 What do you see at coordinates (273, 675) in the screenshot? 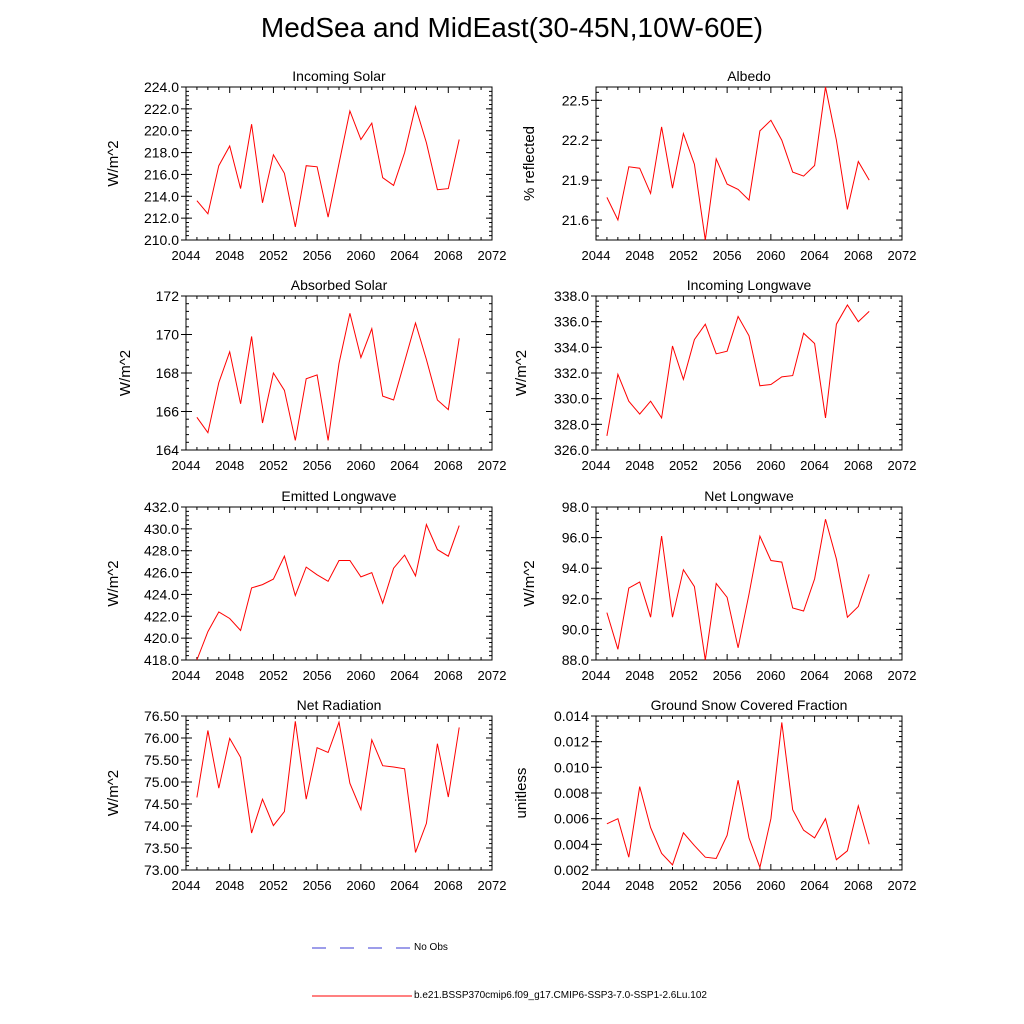
I see `chart-4-xtick-label: 2052` at bounding box center [273, 675].